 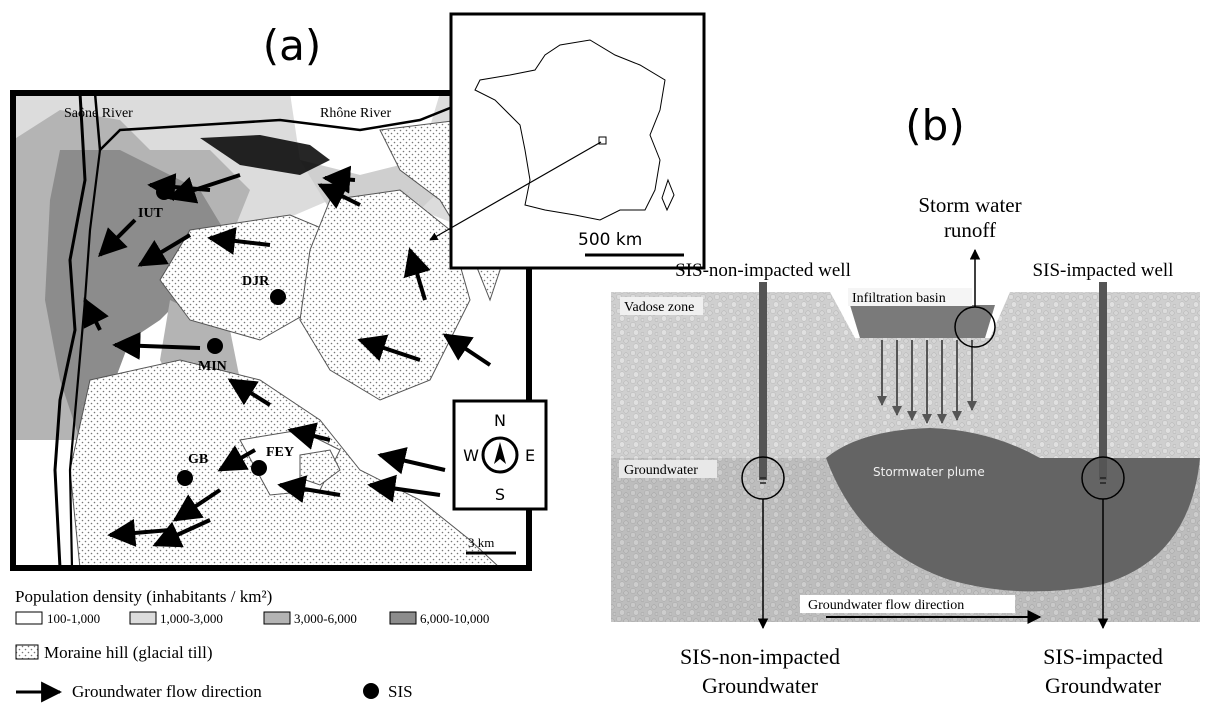 What do you see at coordinates (970, 230) in the screenshot?
I see `storm-runoff-line2: runoff` at bounding box center [970, 230].